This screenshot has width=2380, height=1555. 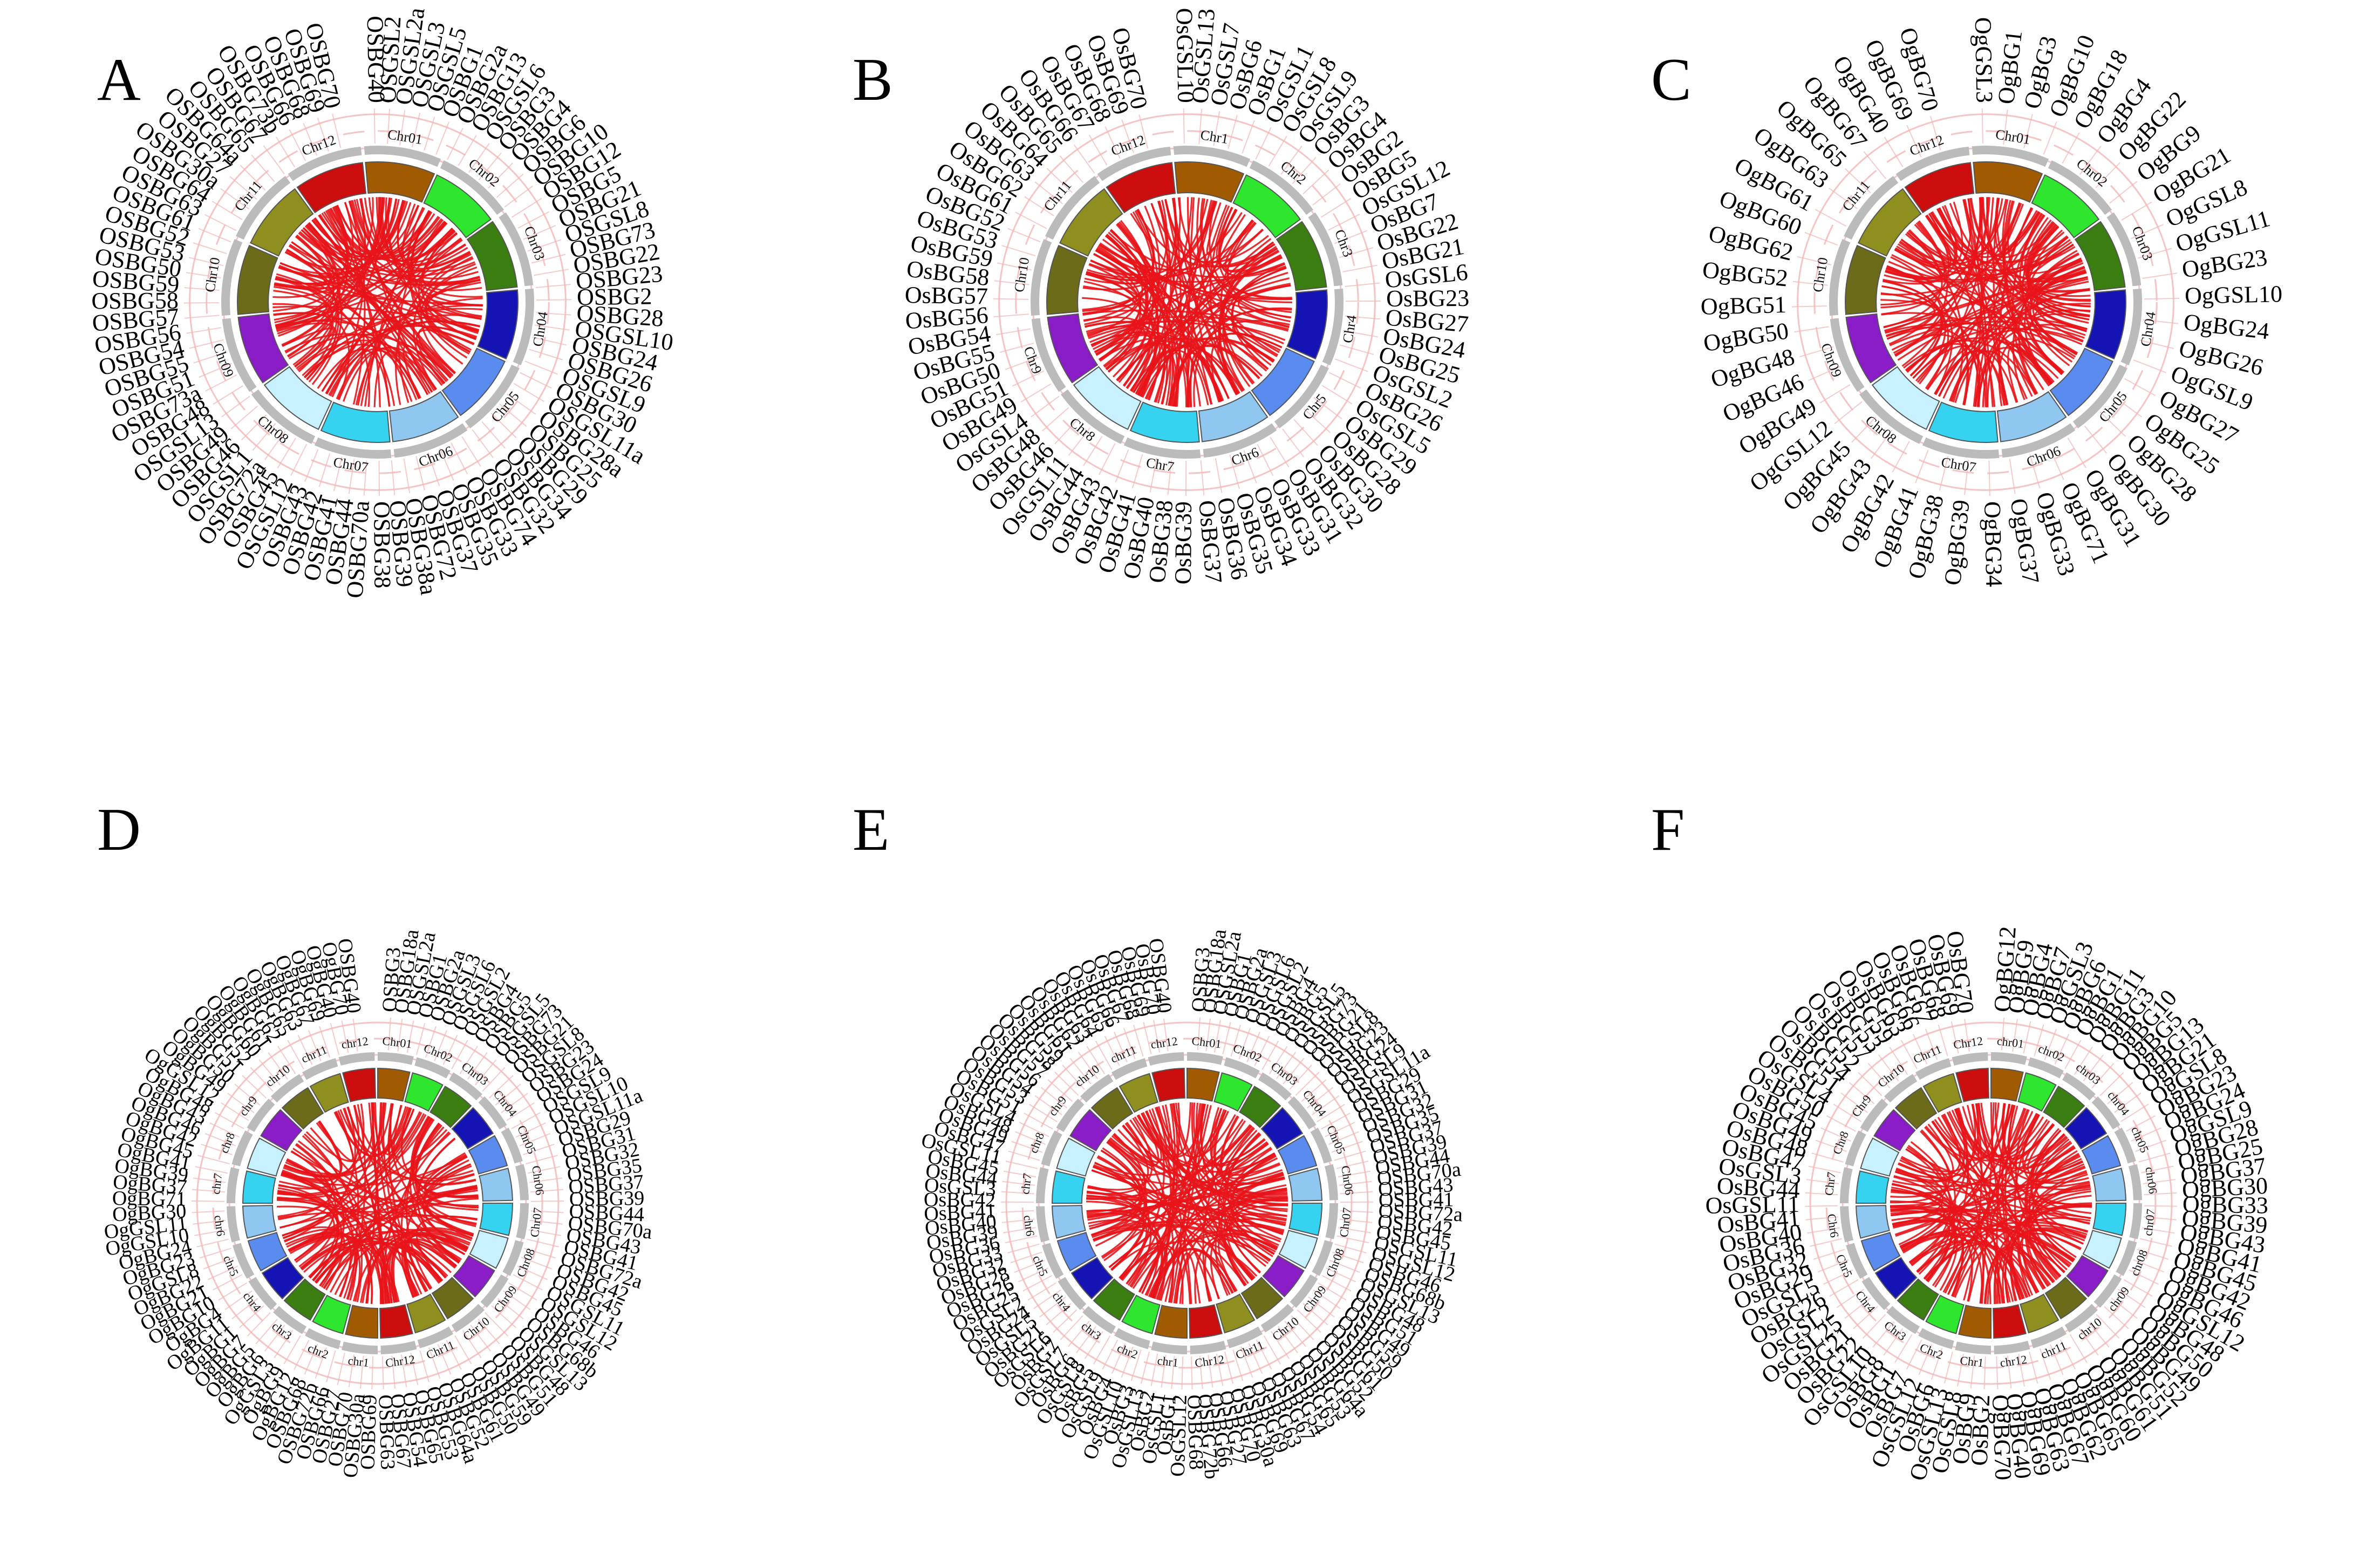 I want to click on gene-label: OgGSL3, so click(x=1984, y=60).